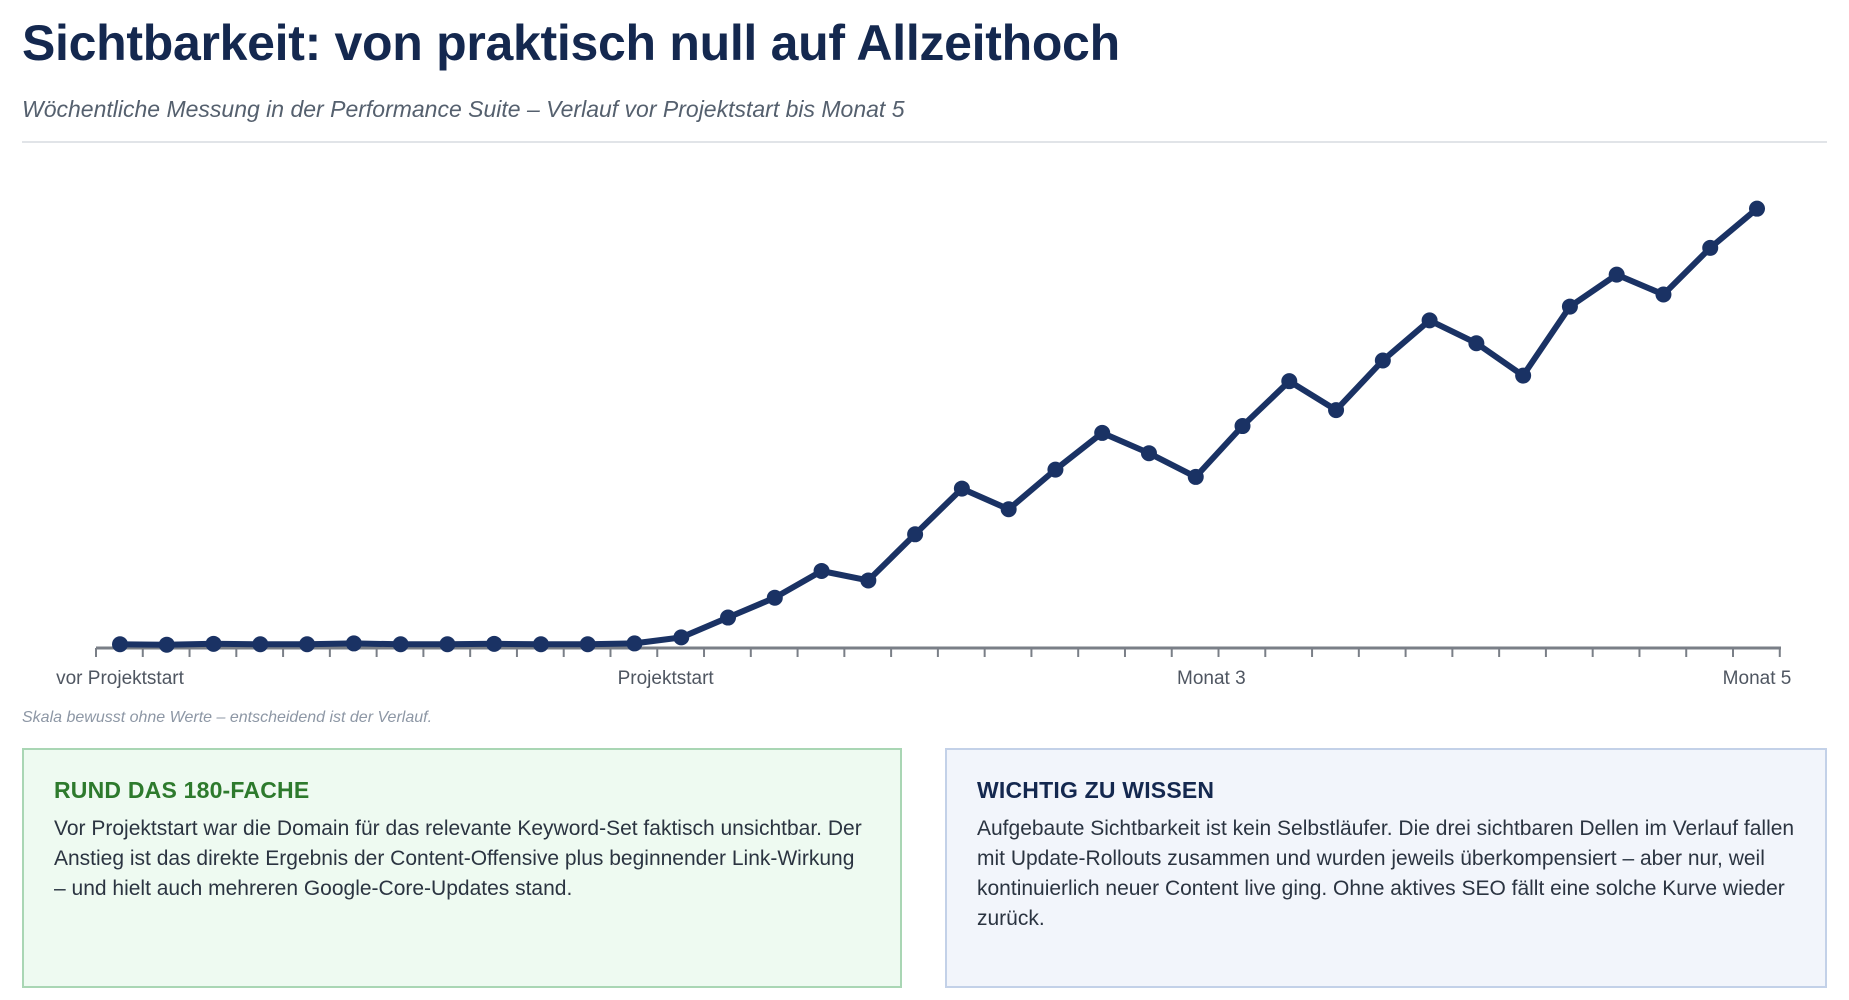 This screenshot has width=1849, height=1000. I want to click on card-heading: WICHTIG ZU WISSEN, so click(1096, 790).